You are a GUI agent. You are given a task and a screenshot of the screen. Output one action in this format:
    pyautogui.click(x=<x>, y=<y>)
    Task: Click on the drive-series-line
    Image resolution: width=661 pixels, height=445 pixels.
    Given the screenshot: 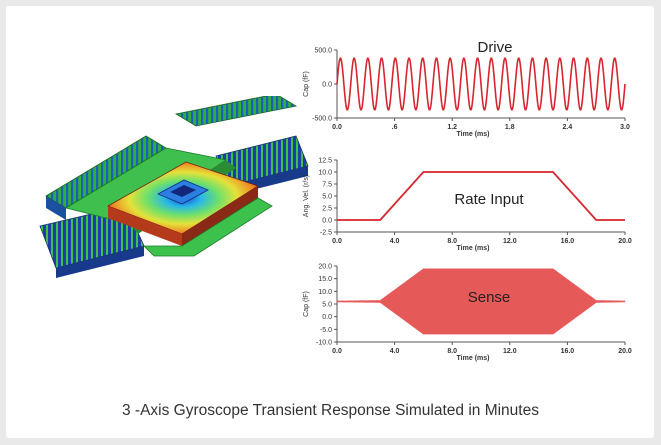 What is the action you would take?
    pyautogui.click(x=481, y=84)
    